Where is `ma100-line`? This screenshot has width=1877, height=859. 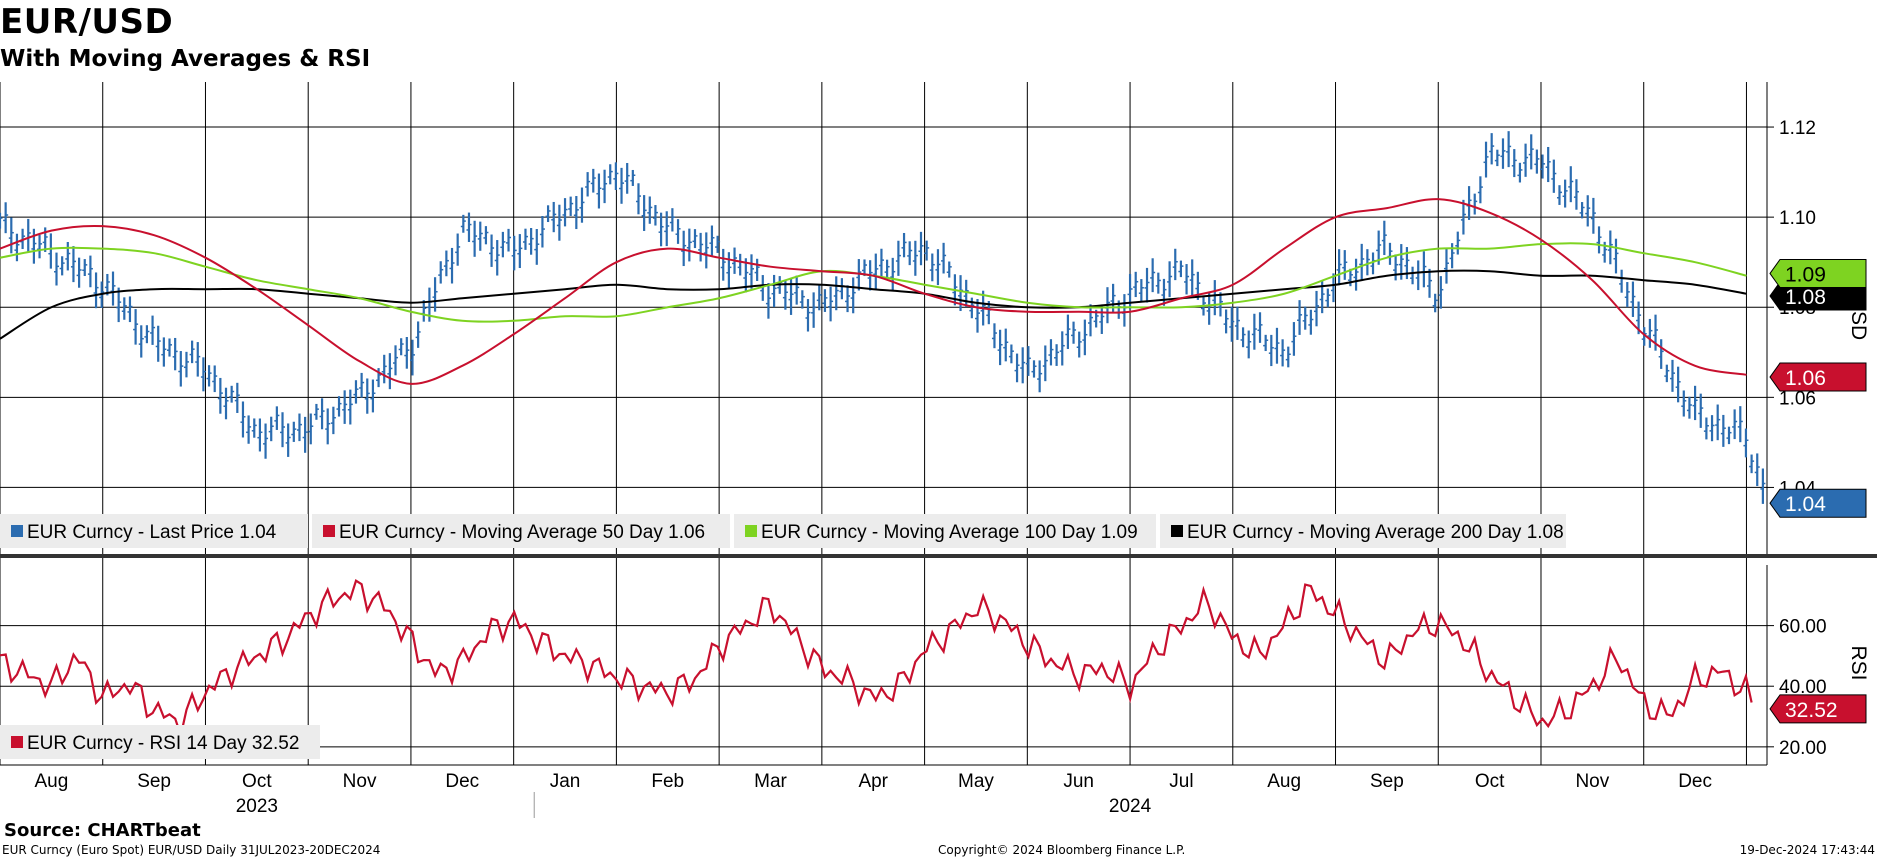 ma100-line is located at coordinates (873, 282).